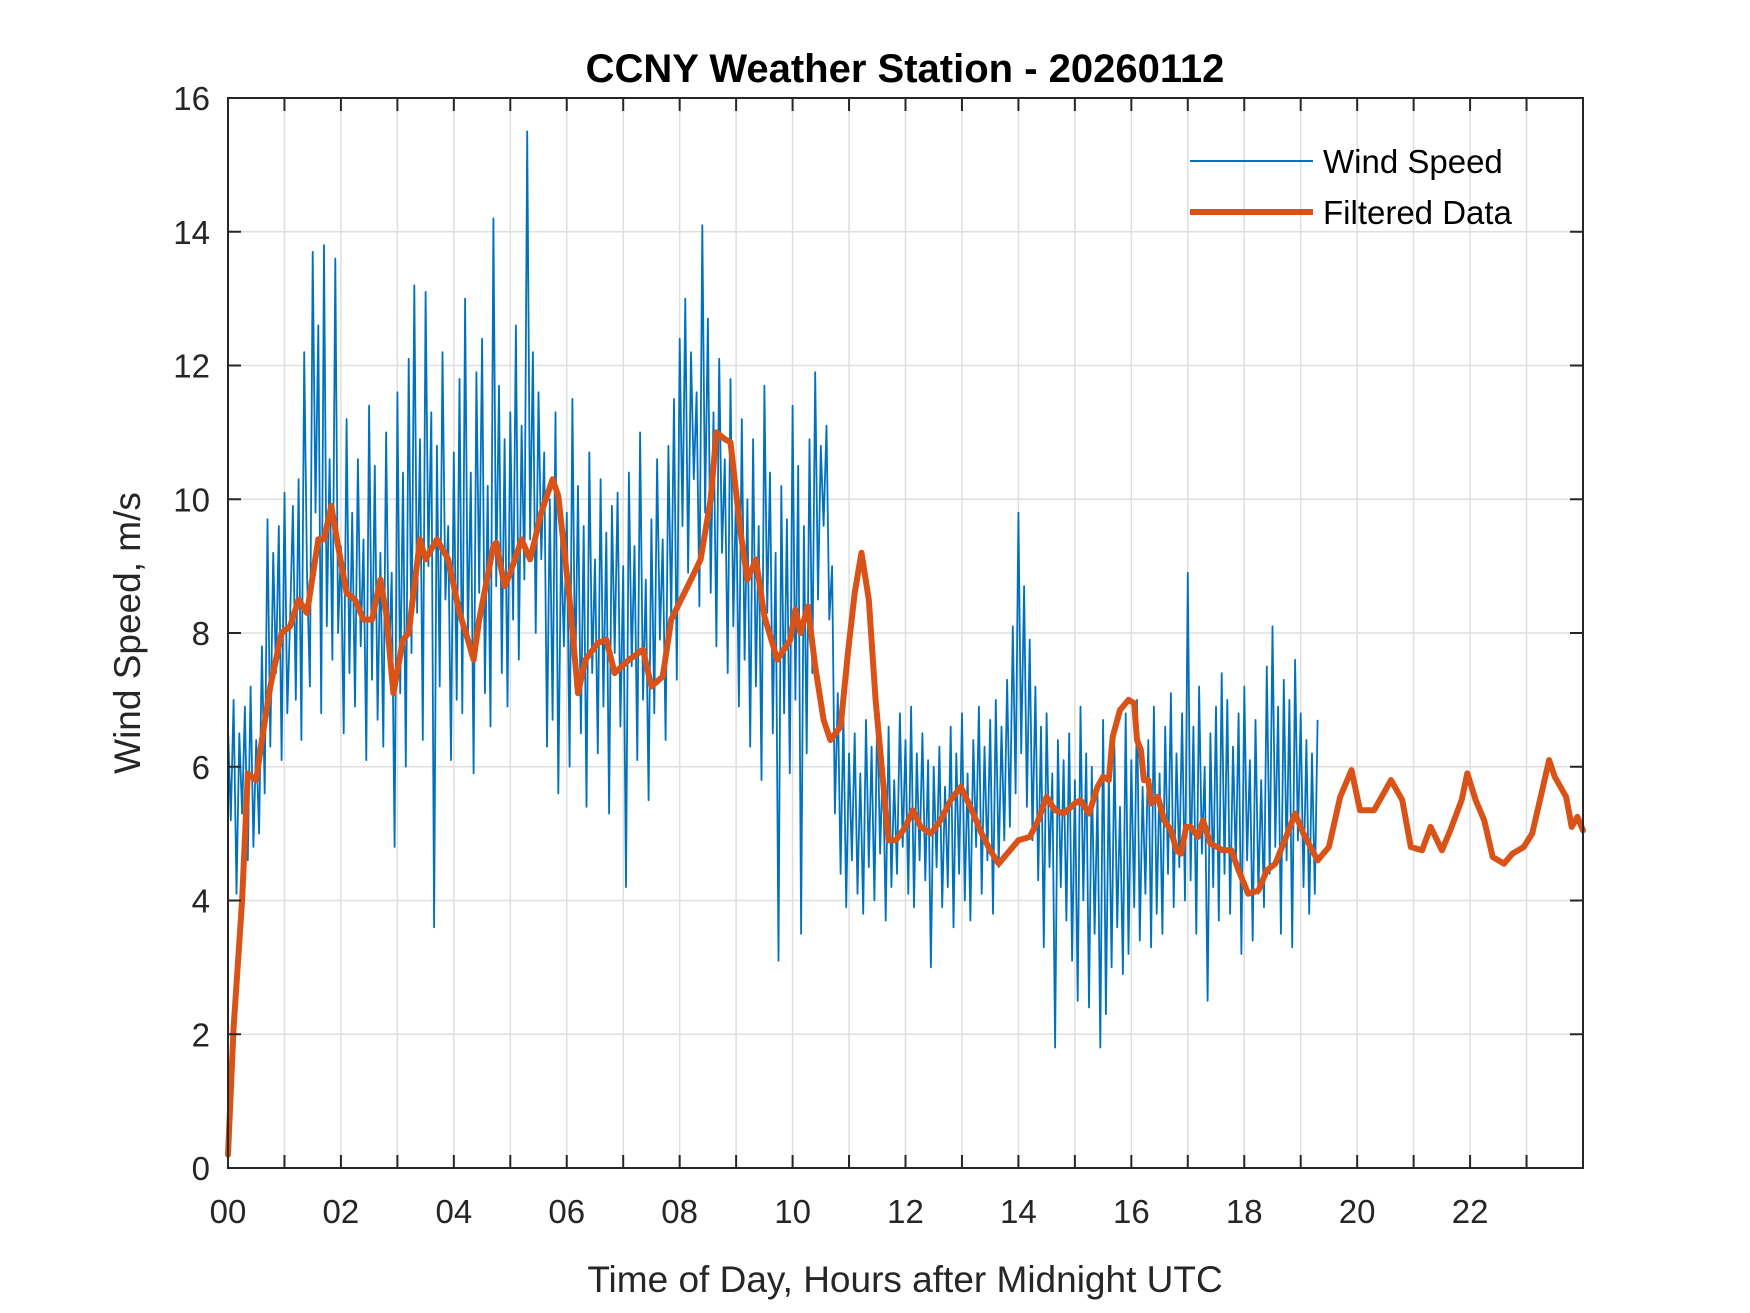 The image size is (1750, 1313). What do you see at coordinates (191, 98) in the screenshot?
I see `y-tick-label: 16` at bounding box center [191, 98].